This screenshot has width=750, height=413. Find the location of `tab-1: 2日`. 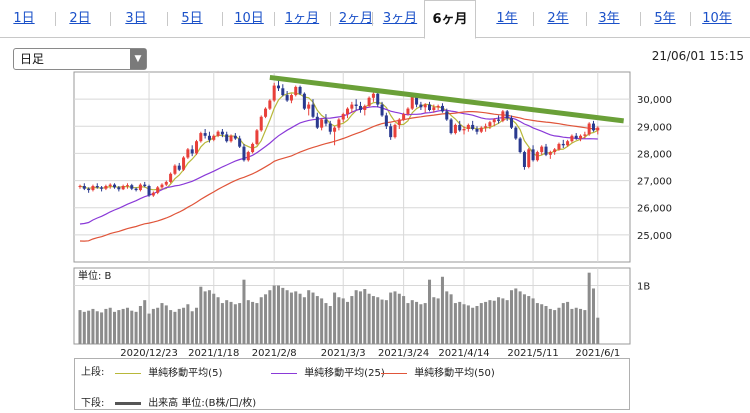

tab-1: 2日 is located at coordinates (80, 18).